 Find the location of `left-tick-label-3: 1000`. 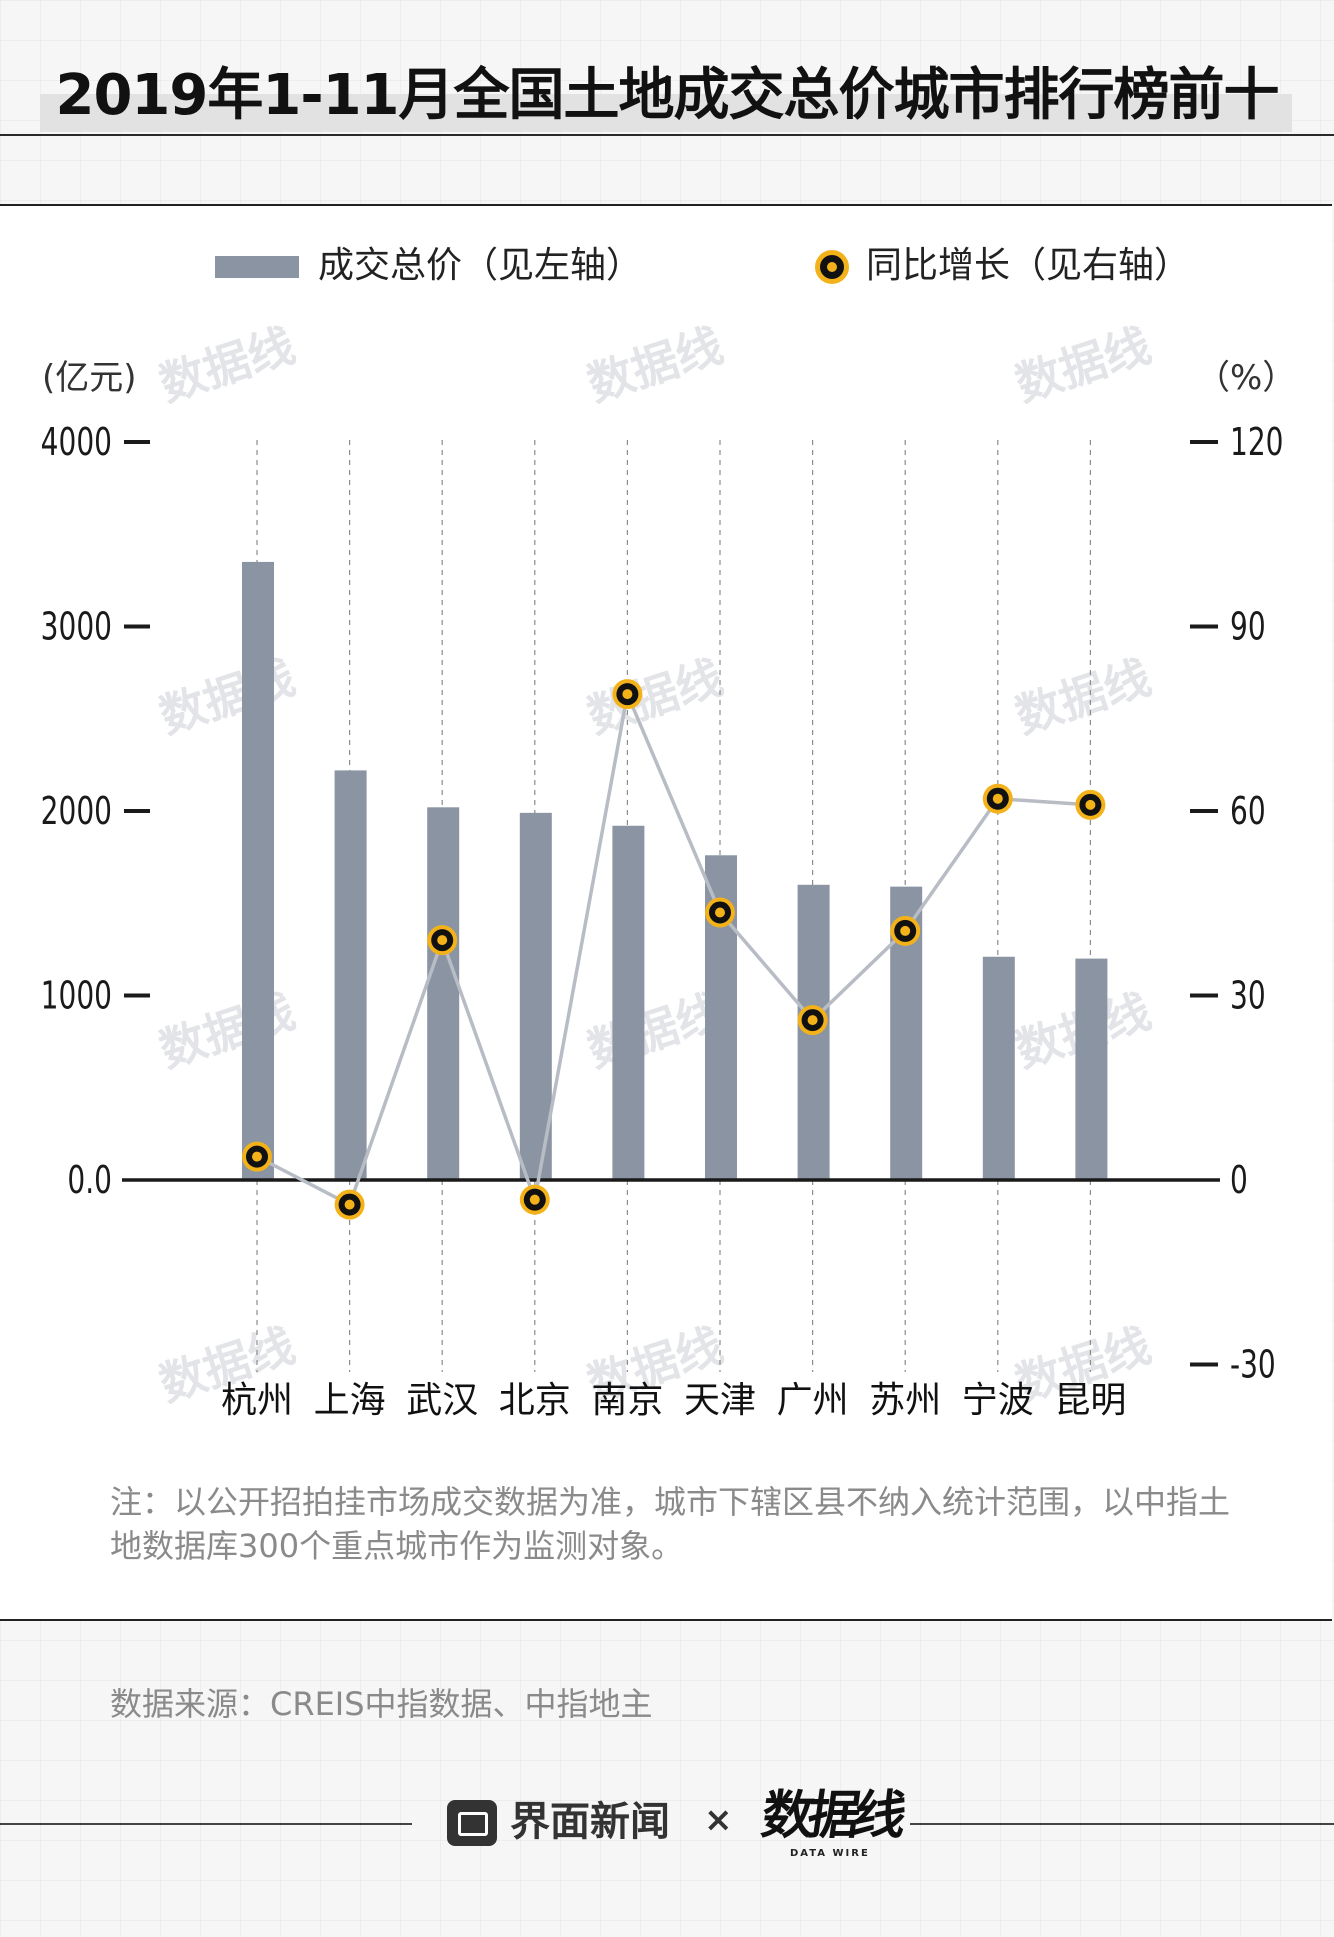

left-tick-label-3: 1000 is located at coordinates (76, 997).